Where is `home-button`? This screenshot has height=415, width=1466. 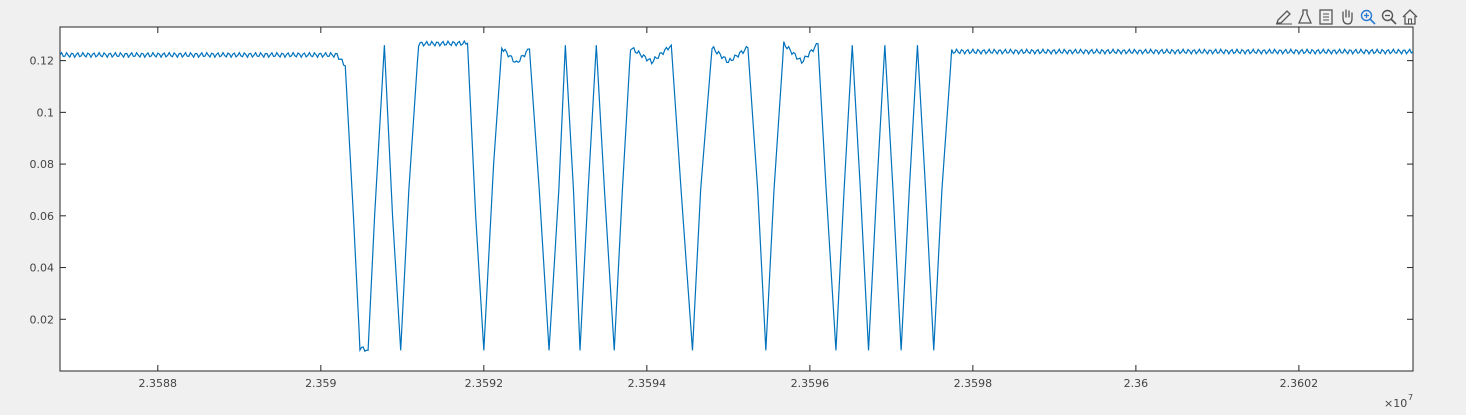 home-button is located at coordinates (1410, 17).